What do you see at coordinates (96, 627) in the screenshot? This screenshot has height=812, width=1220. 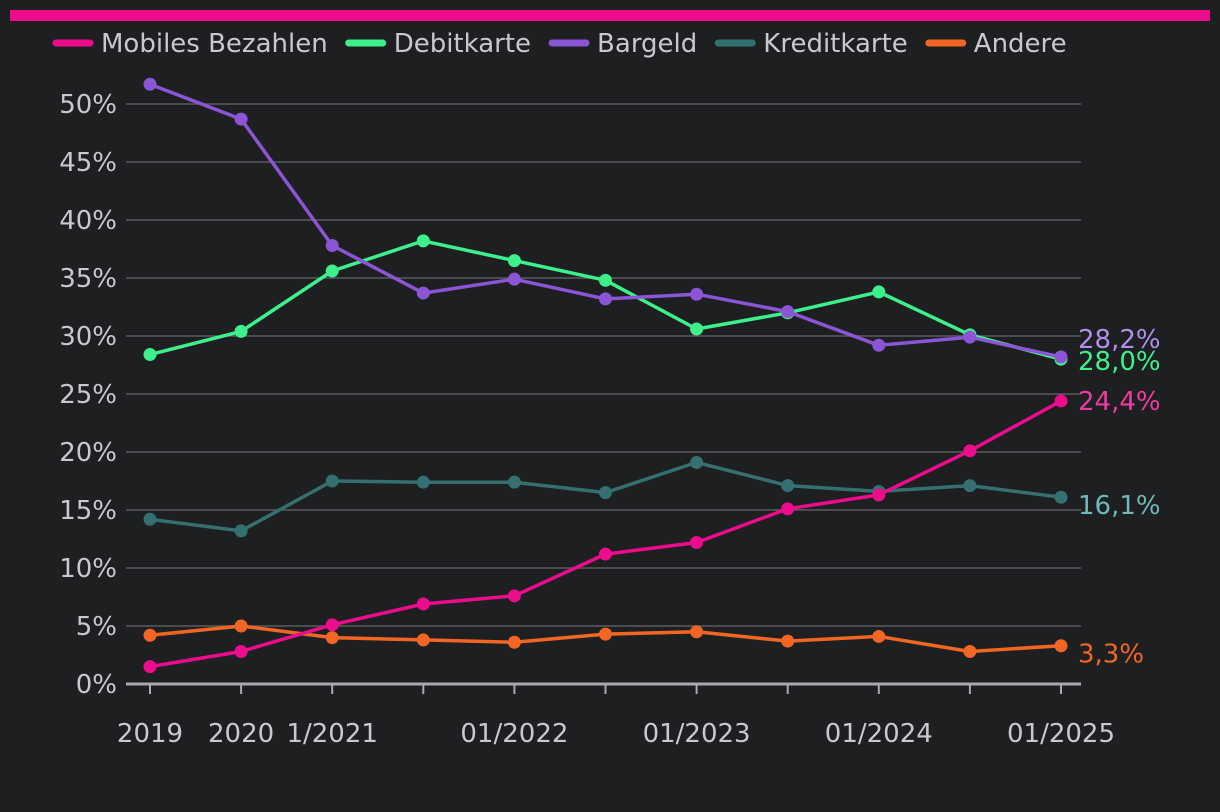 I see `y-tick-label: 5%` at bounding box center [96, 627].